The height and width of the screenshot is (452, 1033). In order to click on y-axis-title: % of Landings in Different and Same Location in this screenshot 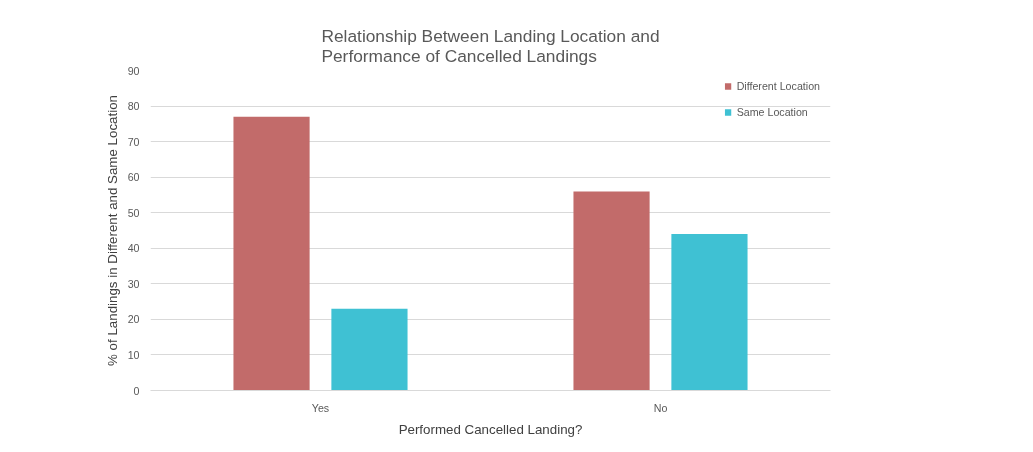, I will do `click(112, 230)`.